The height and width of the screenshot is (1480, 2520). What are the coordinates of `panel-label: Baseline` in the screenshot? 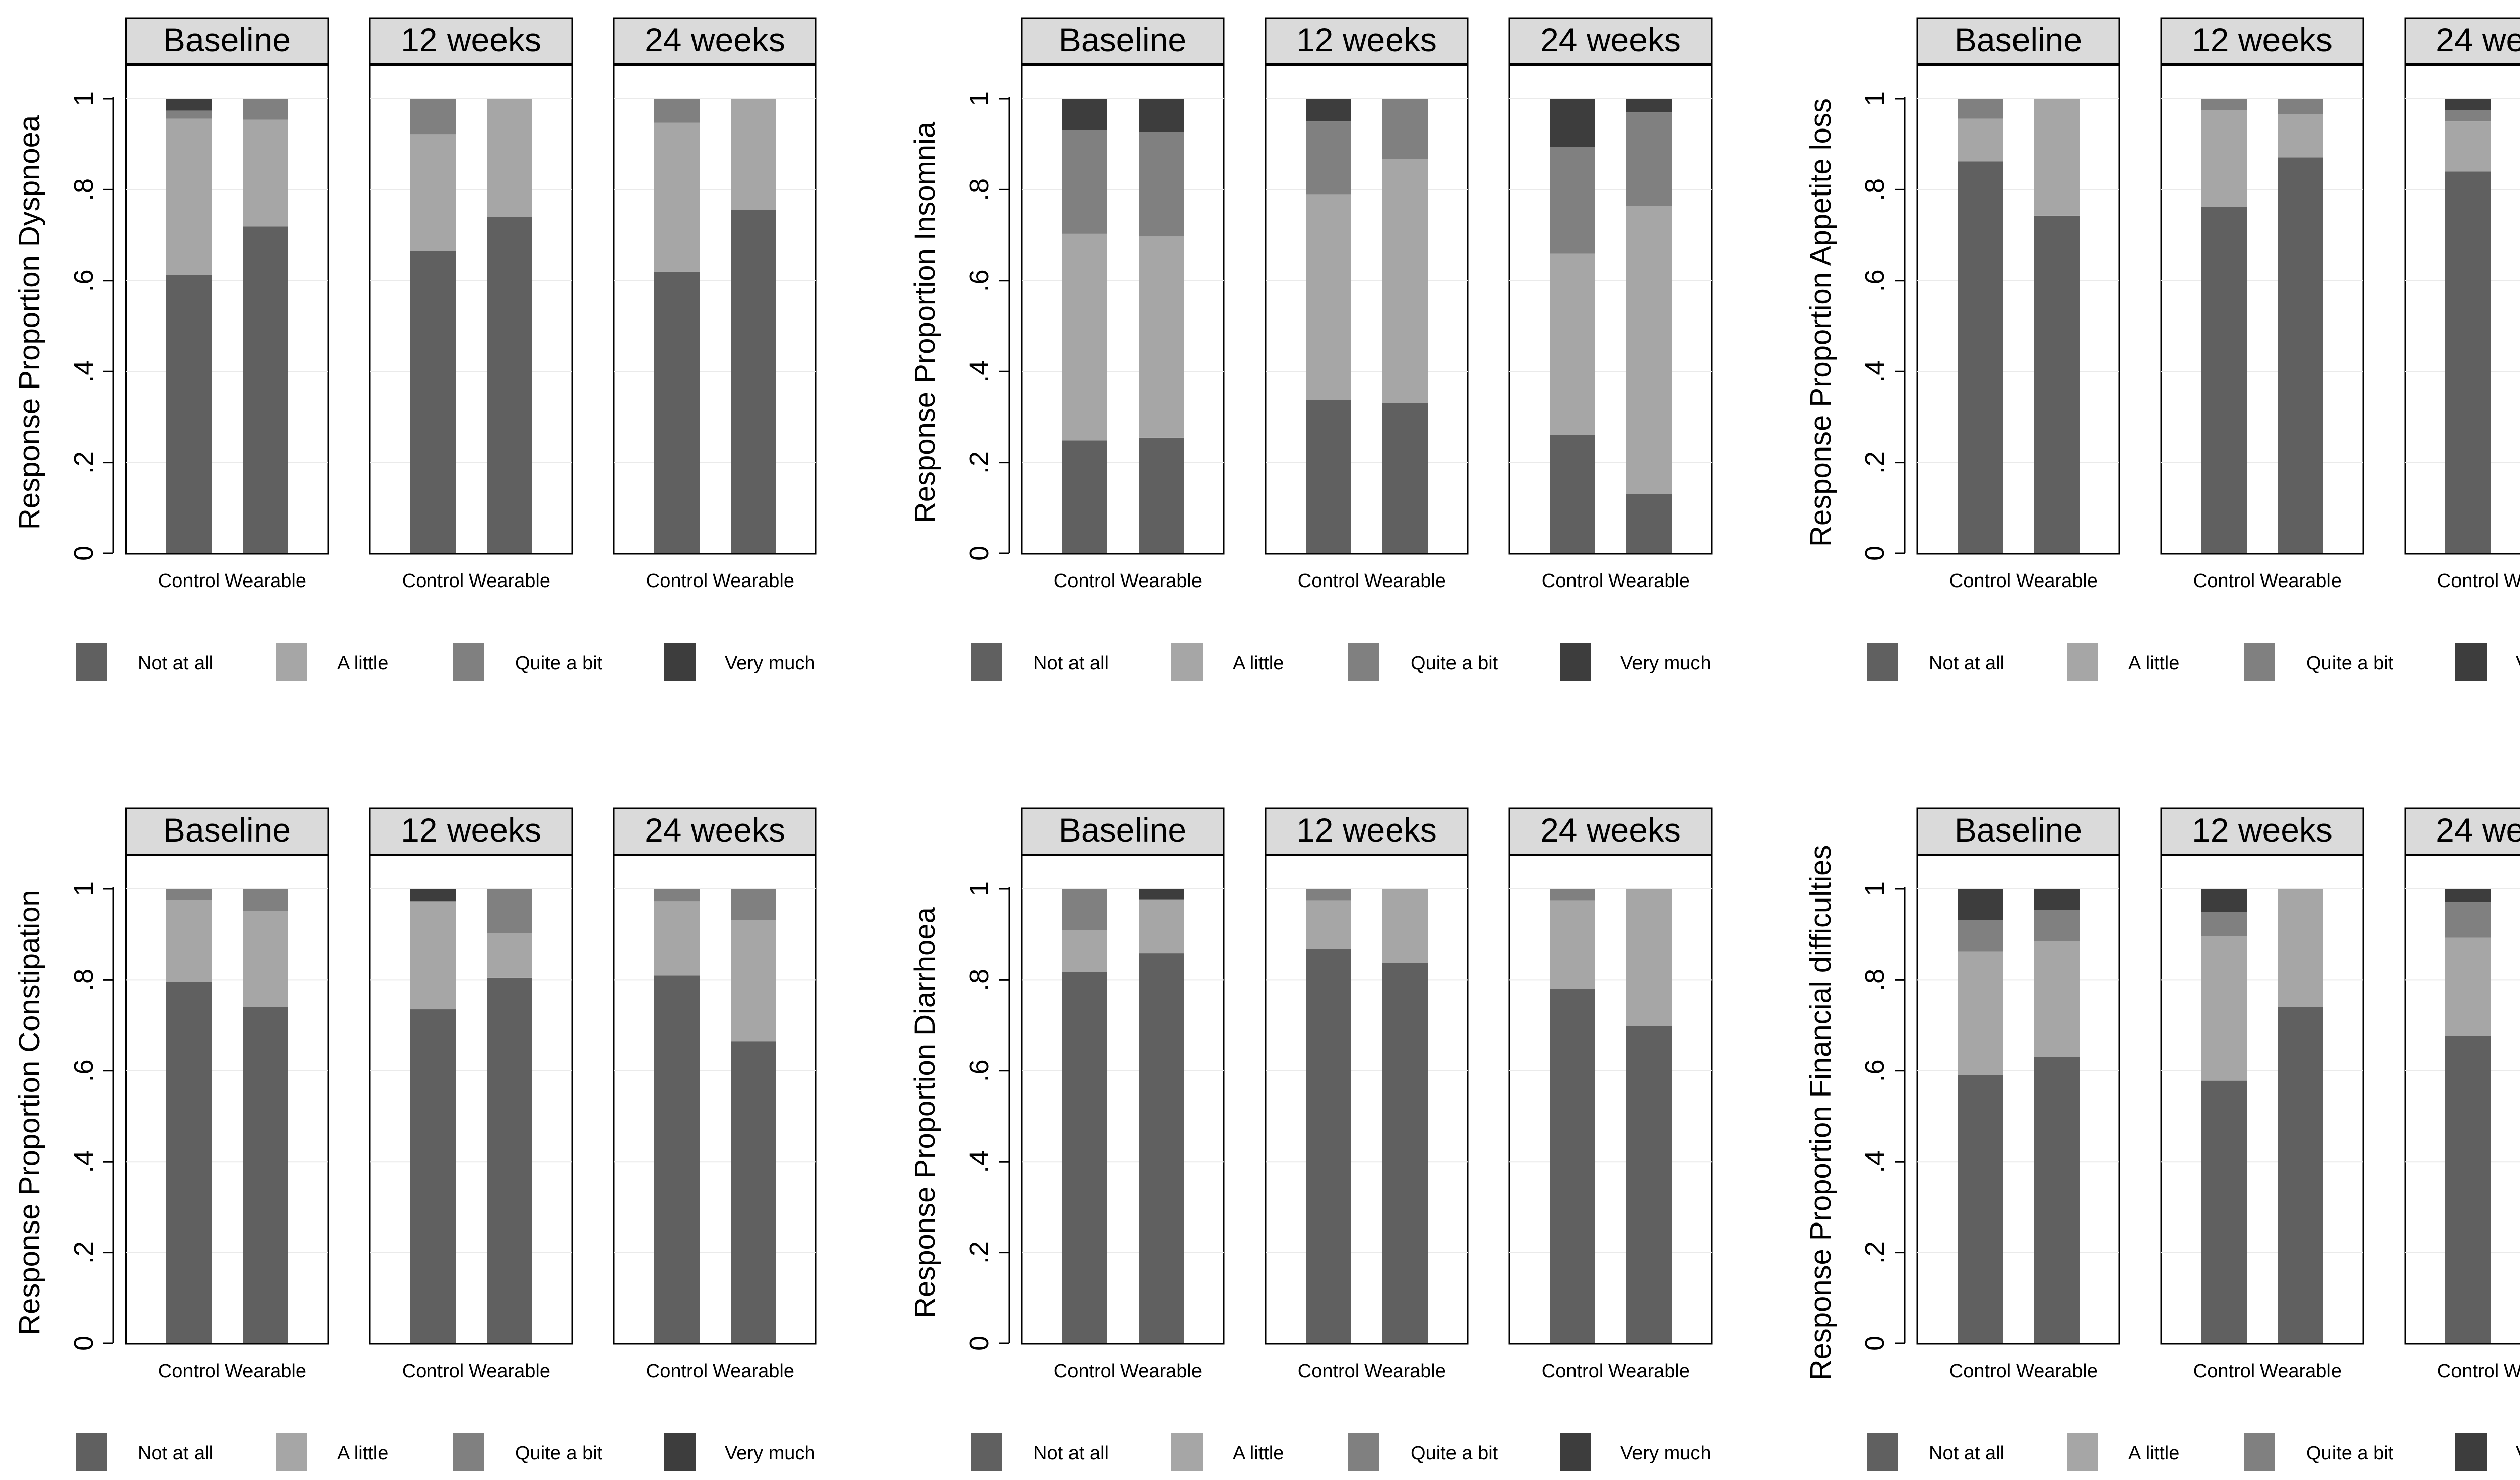 It's located at (1122, 39).